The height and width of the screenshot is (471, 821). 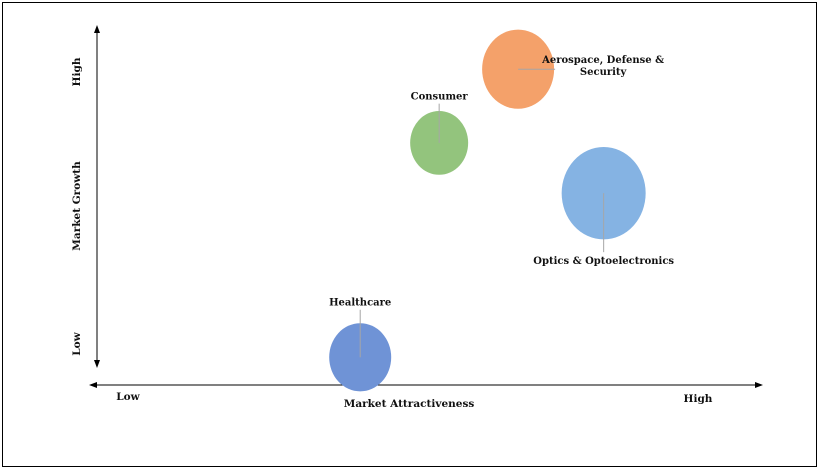 What do you see at coordinates (77, 71) in the screenshot?
I see `y-tick-high-label: High` at bounding box center [77, 71].